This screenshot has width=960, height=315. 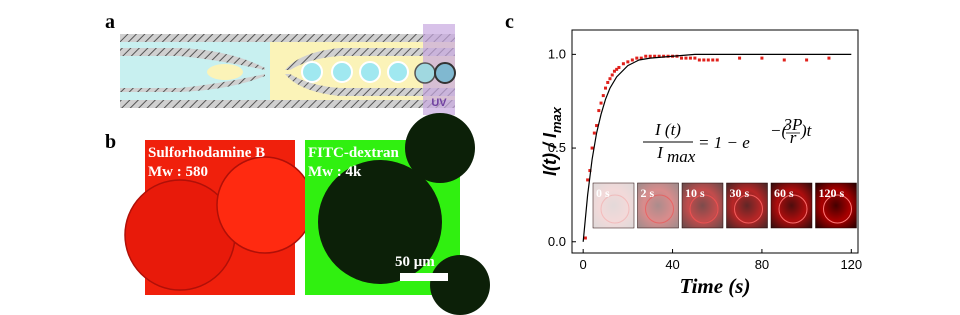 I want to click on panel-letter: c, so click(x=509, y=22).